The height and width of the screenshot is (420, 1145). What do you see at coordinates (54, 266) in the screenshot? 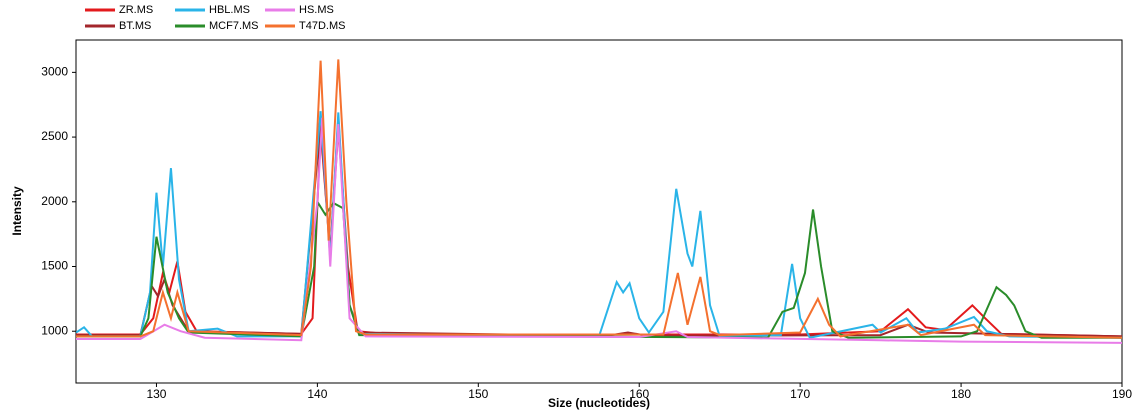
I see `y-tick-label: 1500` at bounding box center [54, 266].